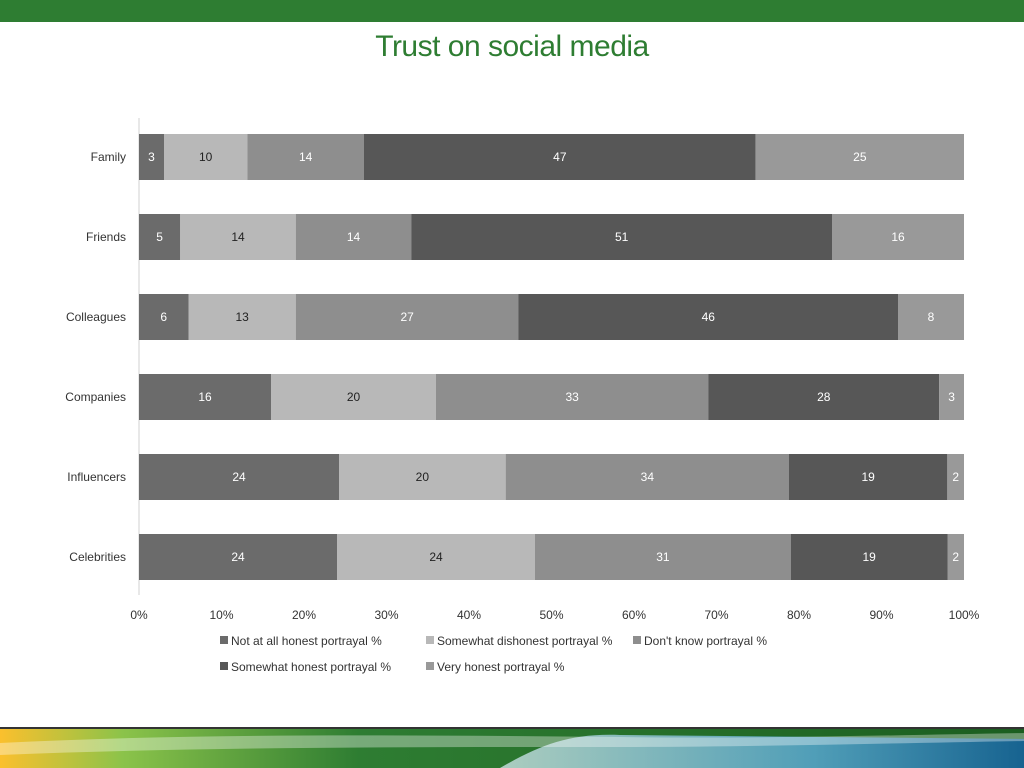 The width and height of the screenshot is (1024, 768). I want to click on bar-celebrities-somewhat-honest-portrayal, so click(869, 557).